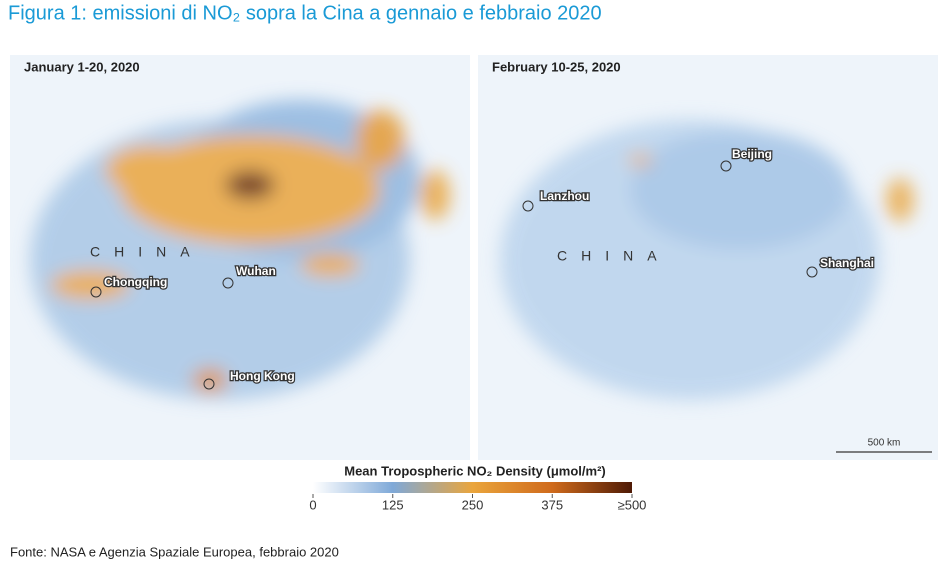  I want to click on city-label: Lanzhou, so click(564, 196).